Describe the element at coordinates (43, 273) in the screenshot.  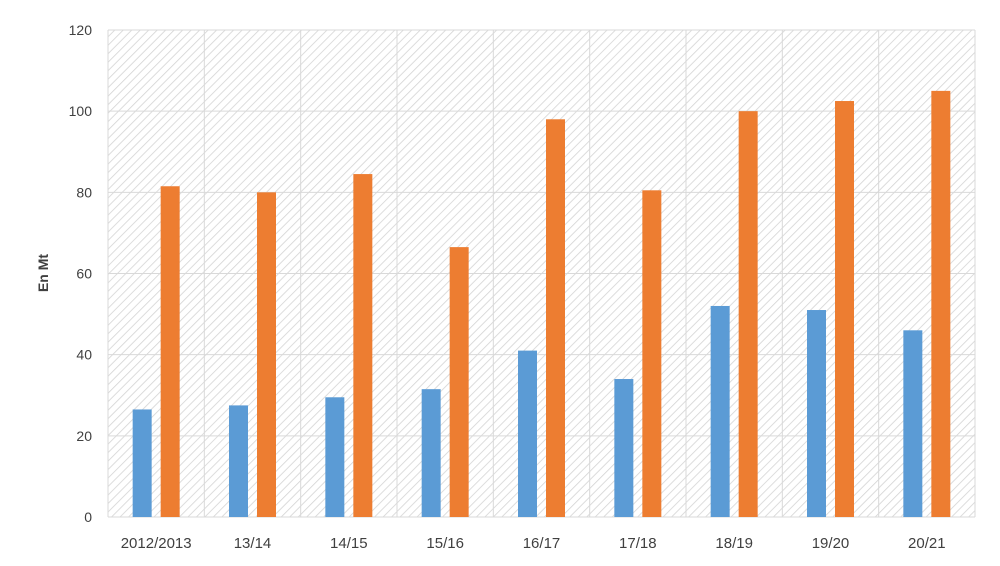
I see `y-axis-label: En Mt` at that location.